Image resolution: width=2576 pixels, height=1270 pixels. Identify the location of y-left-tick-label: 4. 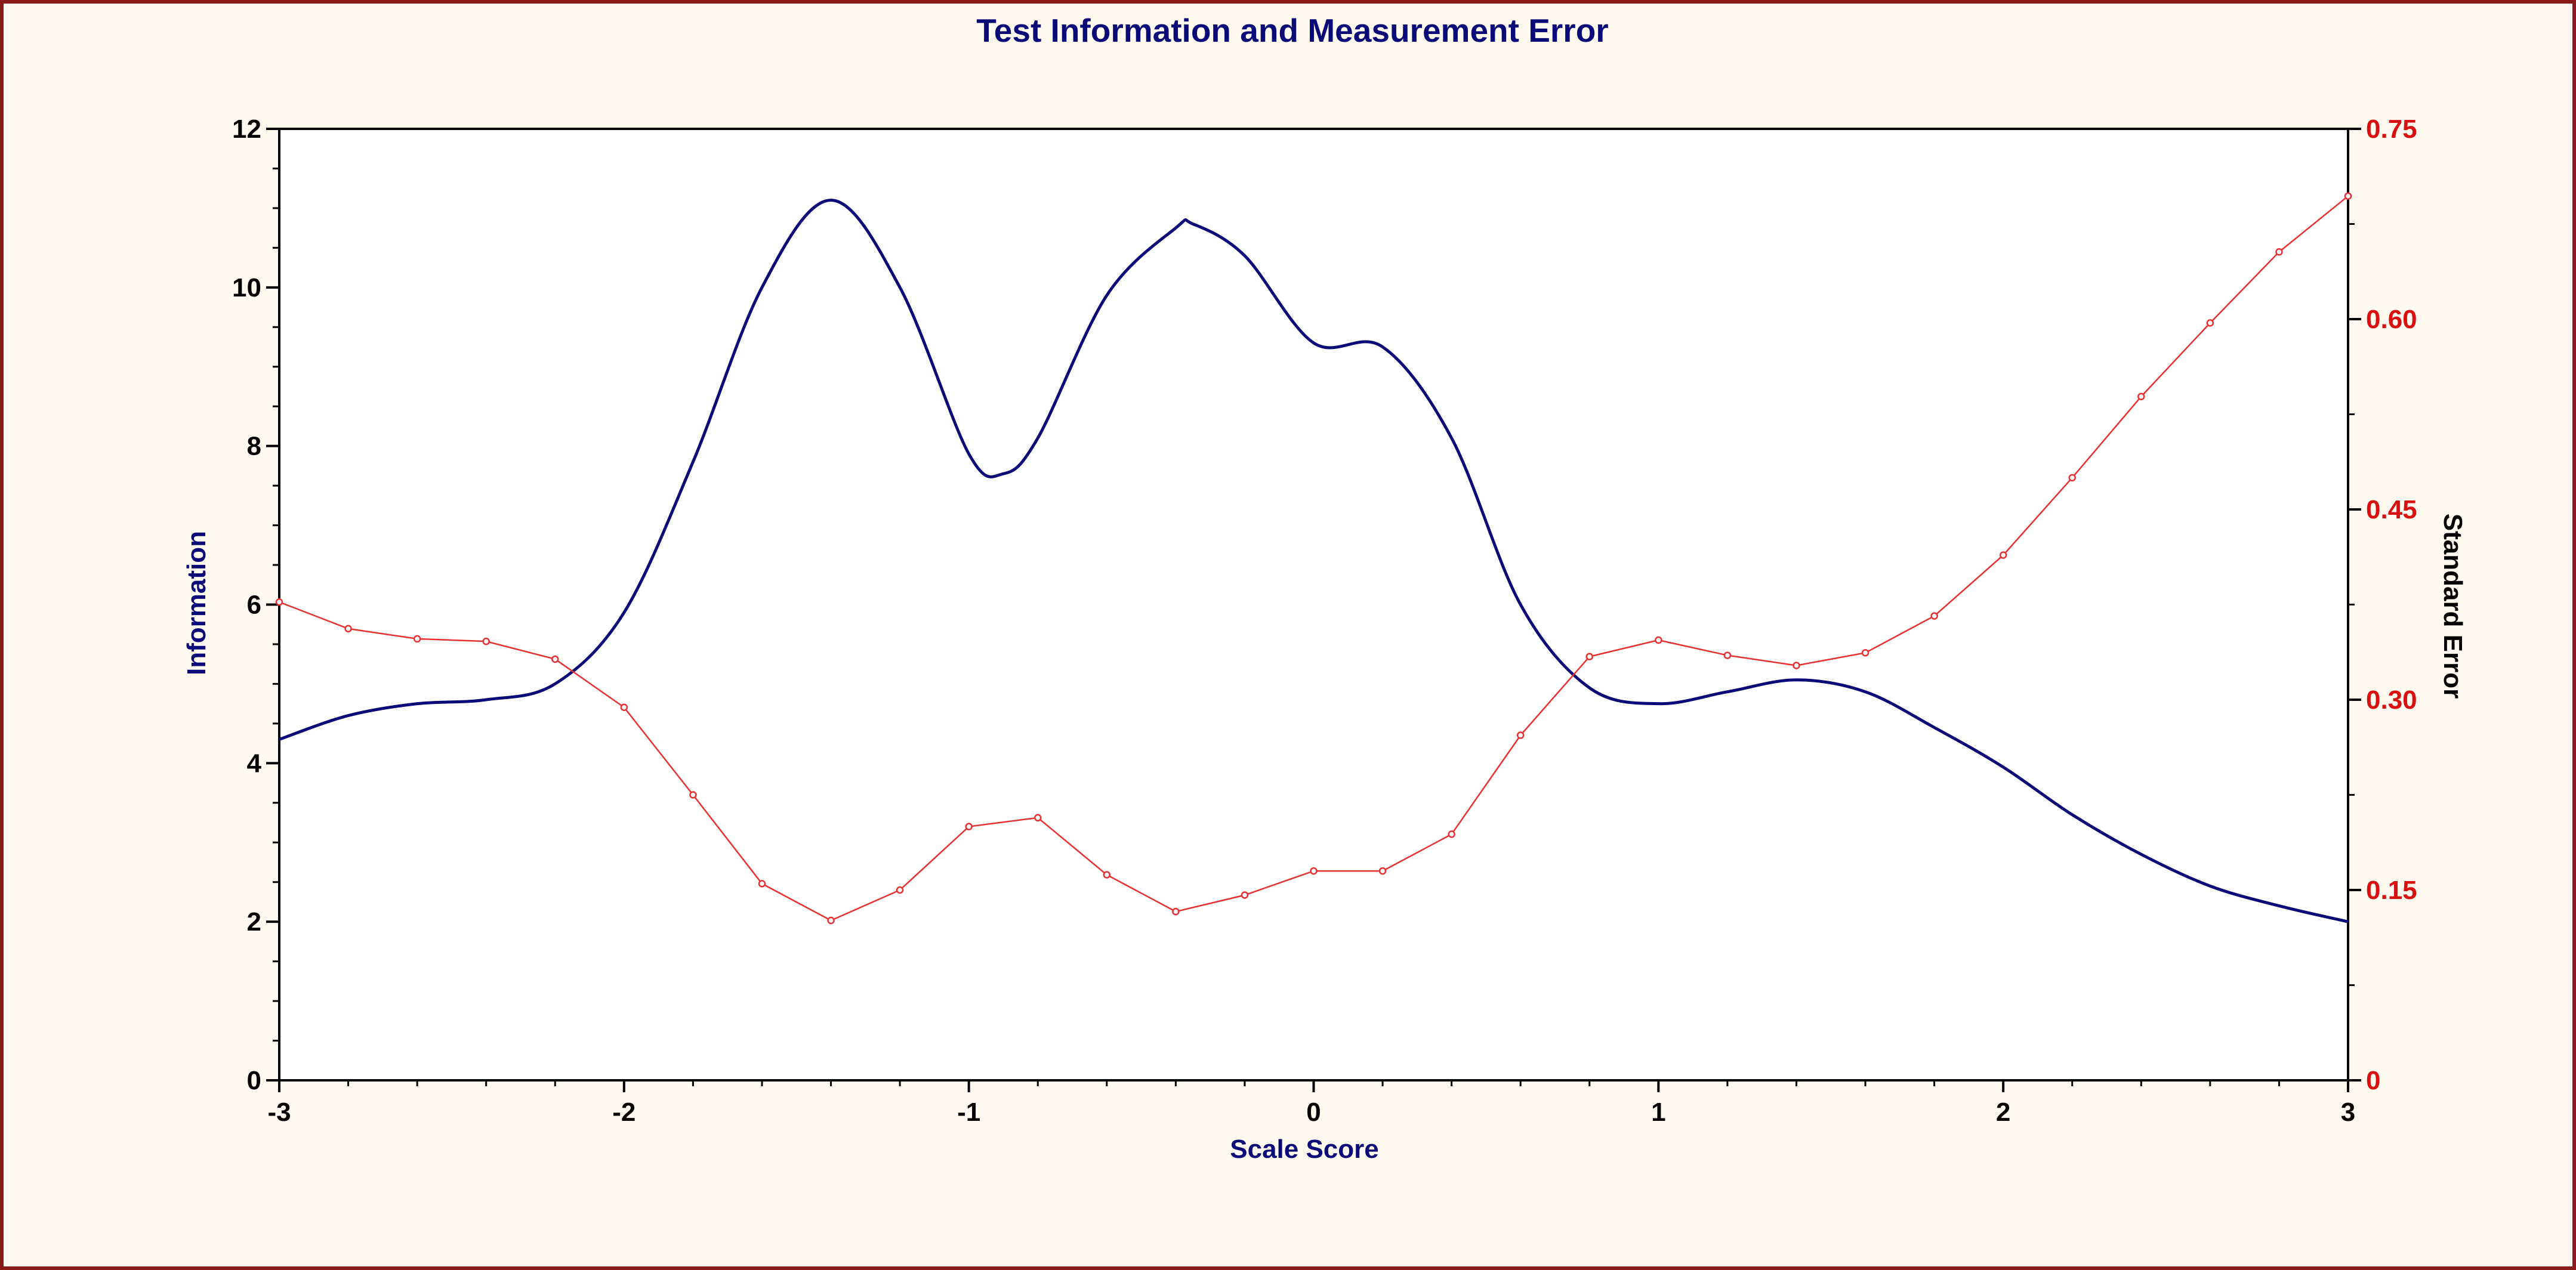
(255, 763).